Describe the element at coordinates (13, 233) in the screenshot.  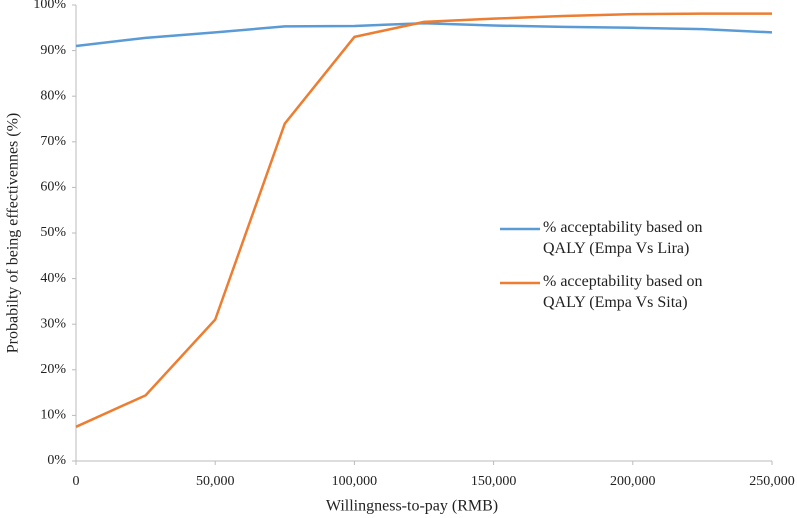
I see `y-axis-title: Probabilty of being effectivennes (%)` at that location.